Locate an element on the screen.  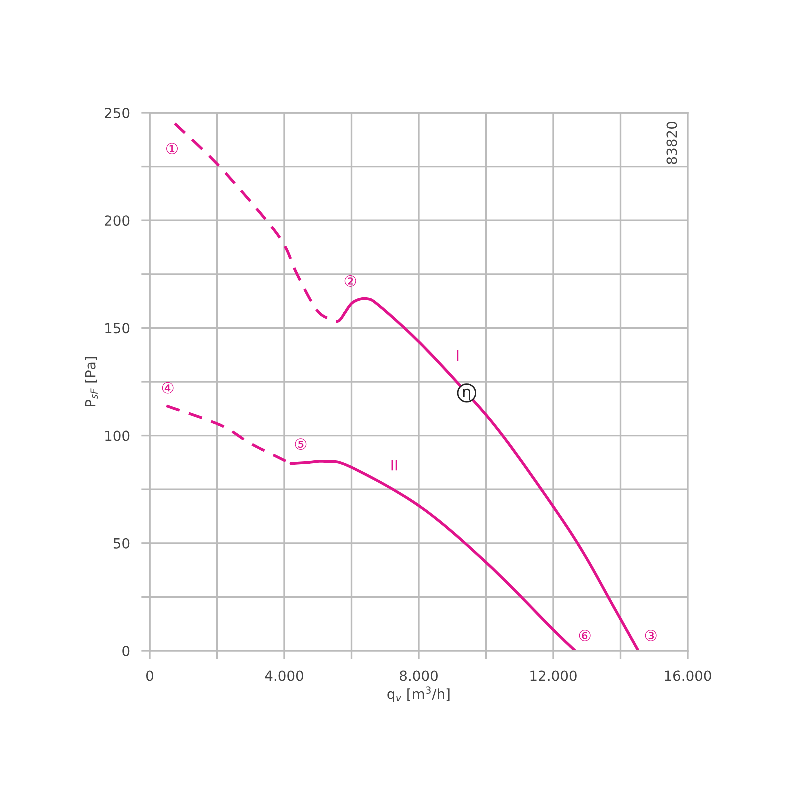
x-tick-label: 4.000 is located at coordinates (284, 676).